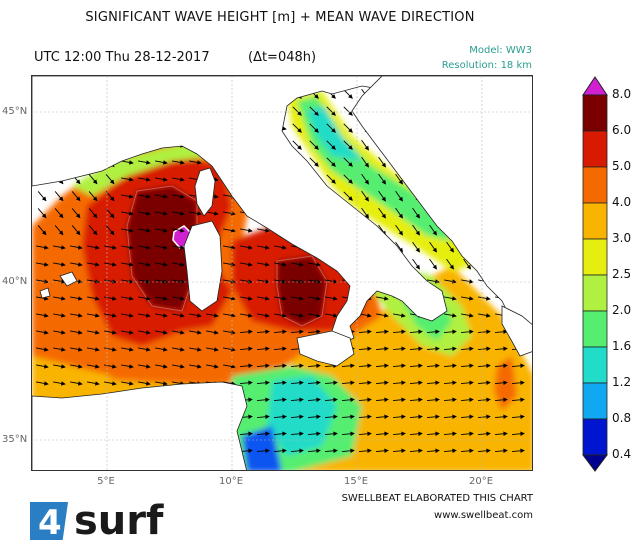  I want to click on colorbar-label: 5.0, so click(622, 166).